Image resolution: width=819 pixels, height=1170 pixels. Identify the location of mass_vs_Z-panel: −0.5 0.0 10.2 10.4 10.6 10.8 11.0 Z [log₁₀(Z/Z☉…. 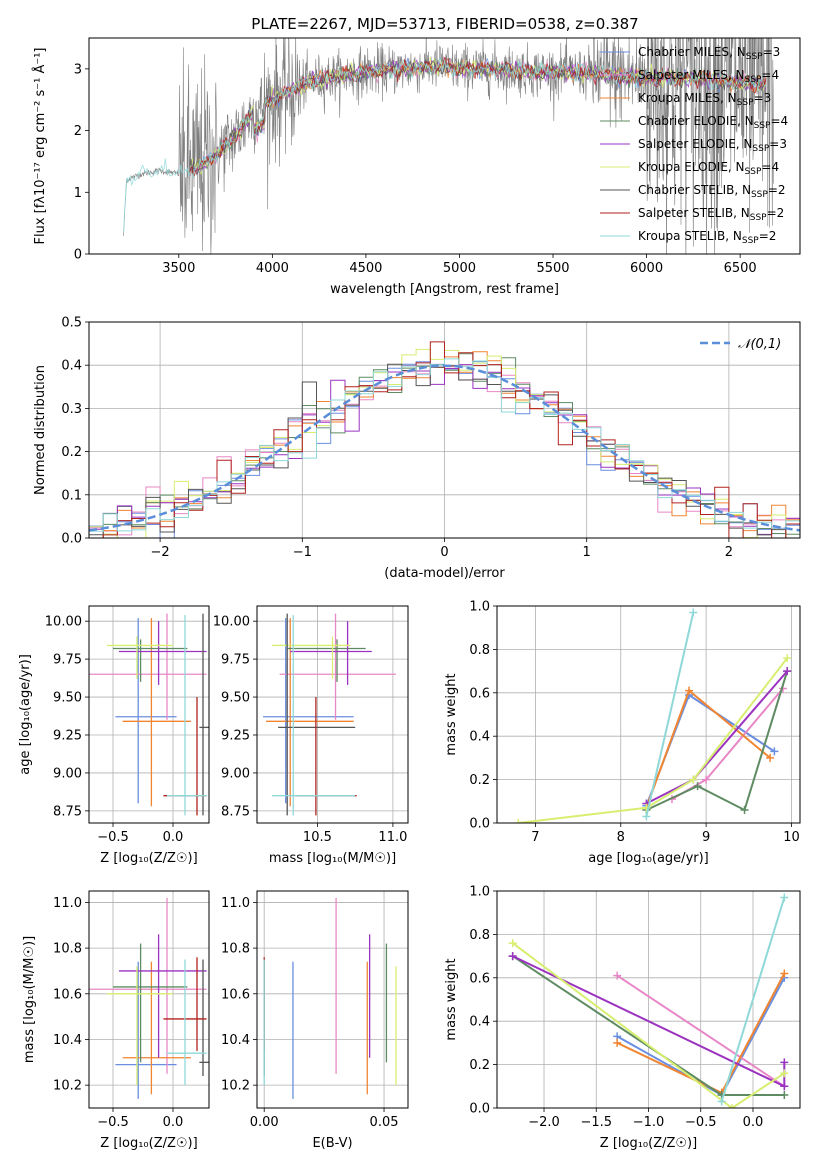
(116, 1020).